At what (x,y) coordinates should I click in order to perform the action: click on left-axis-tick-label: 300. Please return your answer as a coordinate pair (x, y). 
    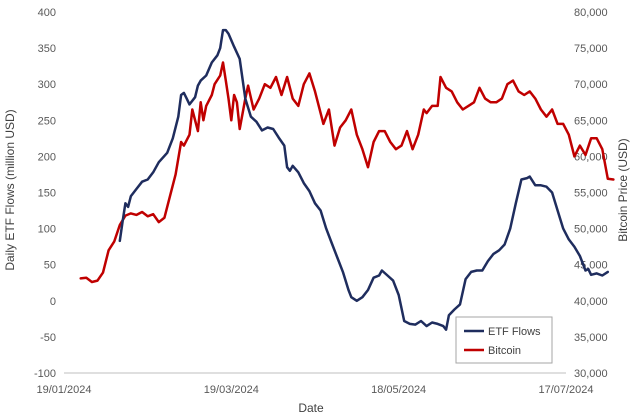
    Looking at the image, I should click on (47, 85).